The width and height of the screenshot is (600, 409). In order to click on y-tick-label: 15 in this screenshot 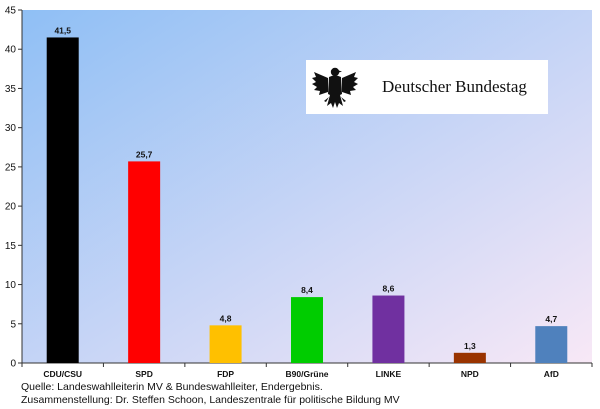, I will do `click(11, 246)`.